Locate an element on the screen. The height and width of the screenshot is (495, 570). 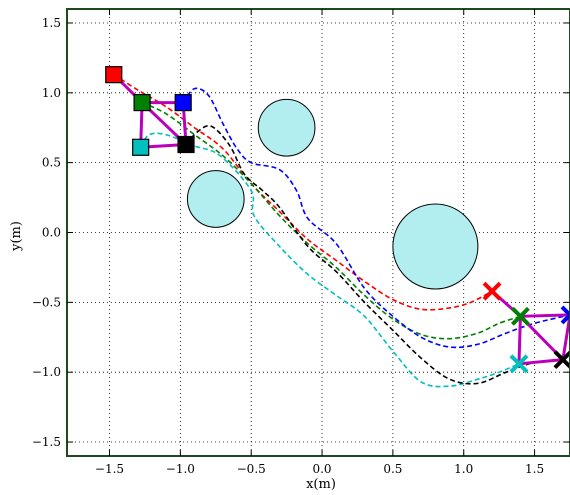
x-tick-label: 0.0 is located at coordinates (321, 469).